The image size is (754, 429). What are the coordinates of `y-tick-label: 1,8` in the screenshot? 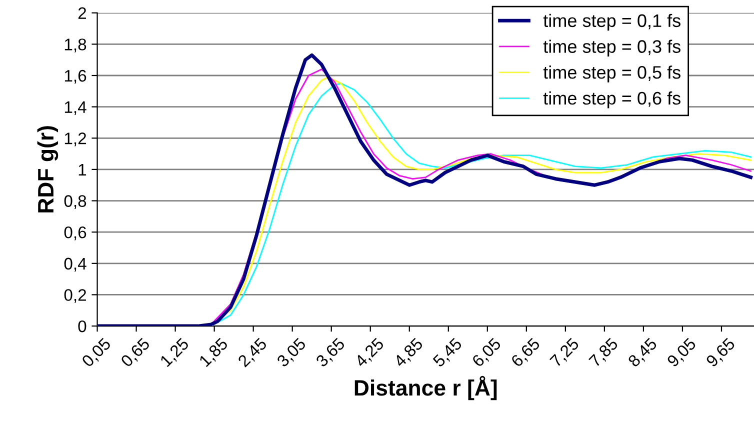 It's located at (75, 45).